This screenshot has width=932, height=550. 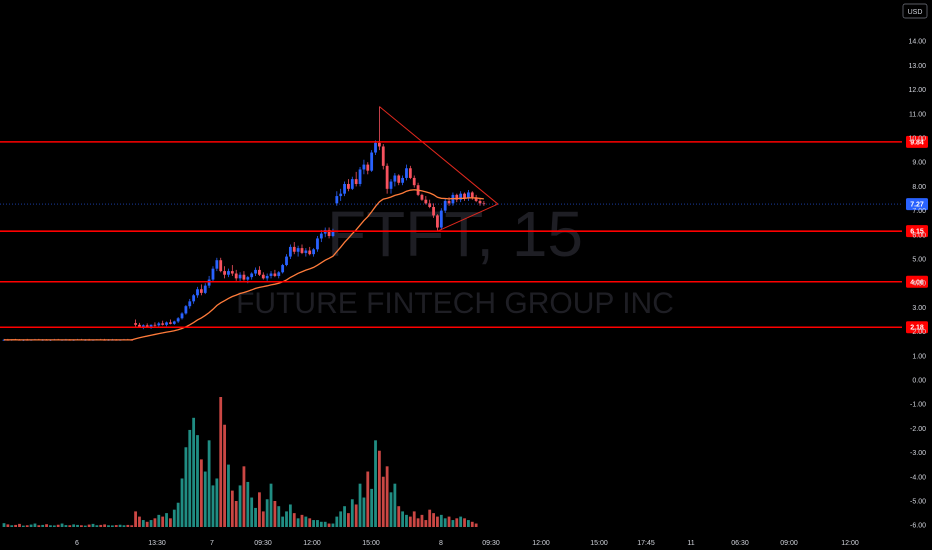 What do you see at coordinates (917, 90) in the screenshot?
I see `price-tick: 12.00` at bounding box center [917, 90].